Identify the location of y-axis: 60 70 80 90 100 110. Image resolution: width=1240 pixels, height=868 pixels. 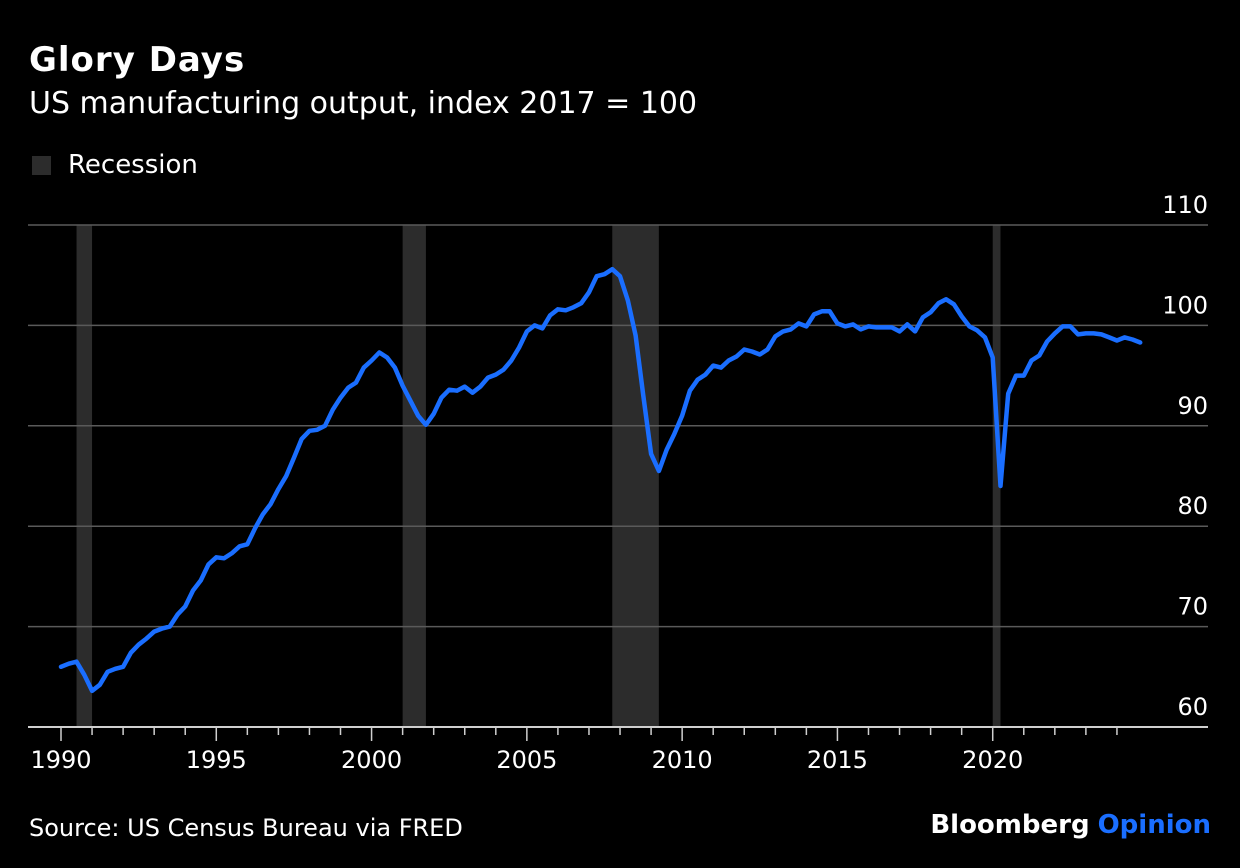
(1185, 456).